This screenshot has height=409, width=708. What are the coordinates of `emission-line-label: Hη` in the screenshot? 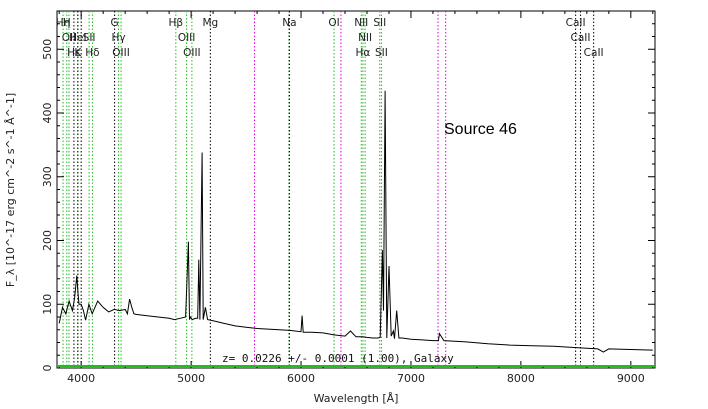 It's located at (63, 23).